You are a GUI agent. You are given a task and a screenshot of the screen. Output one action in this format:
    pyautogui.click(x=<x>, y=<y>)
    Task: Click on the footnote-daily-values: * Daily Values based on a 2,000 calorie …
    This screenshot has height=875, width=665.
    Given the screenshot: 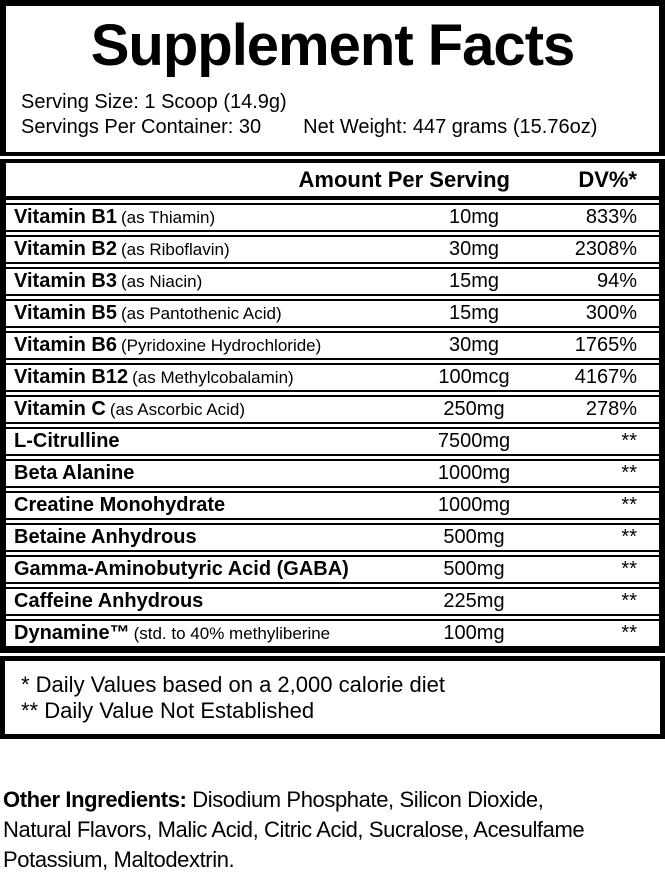 What is the action you would take?
    pyautogui.click(x=233, y=684)
    